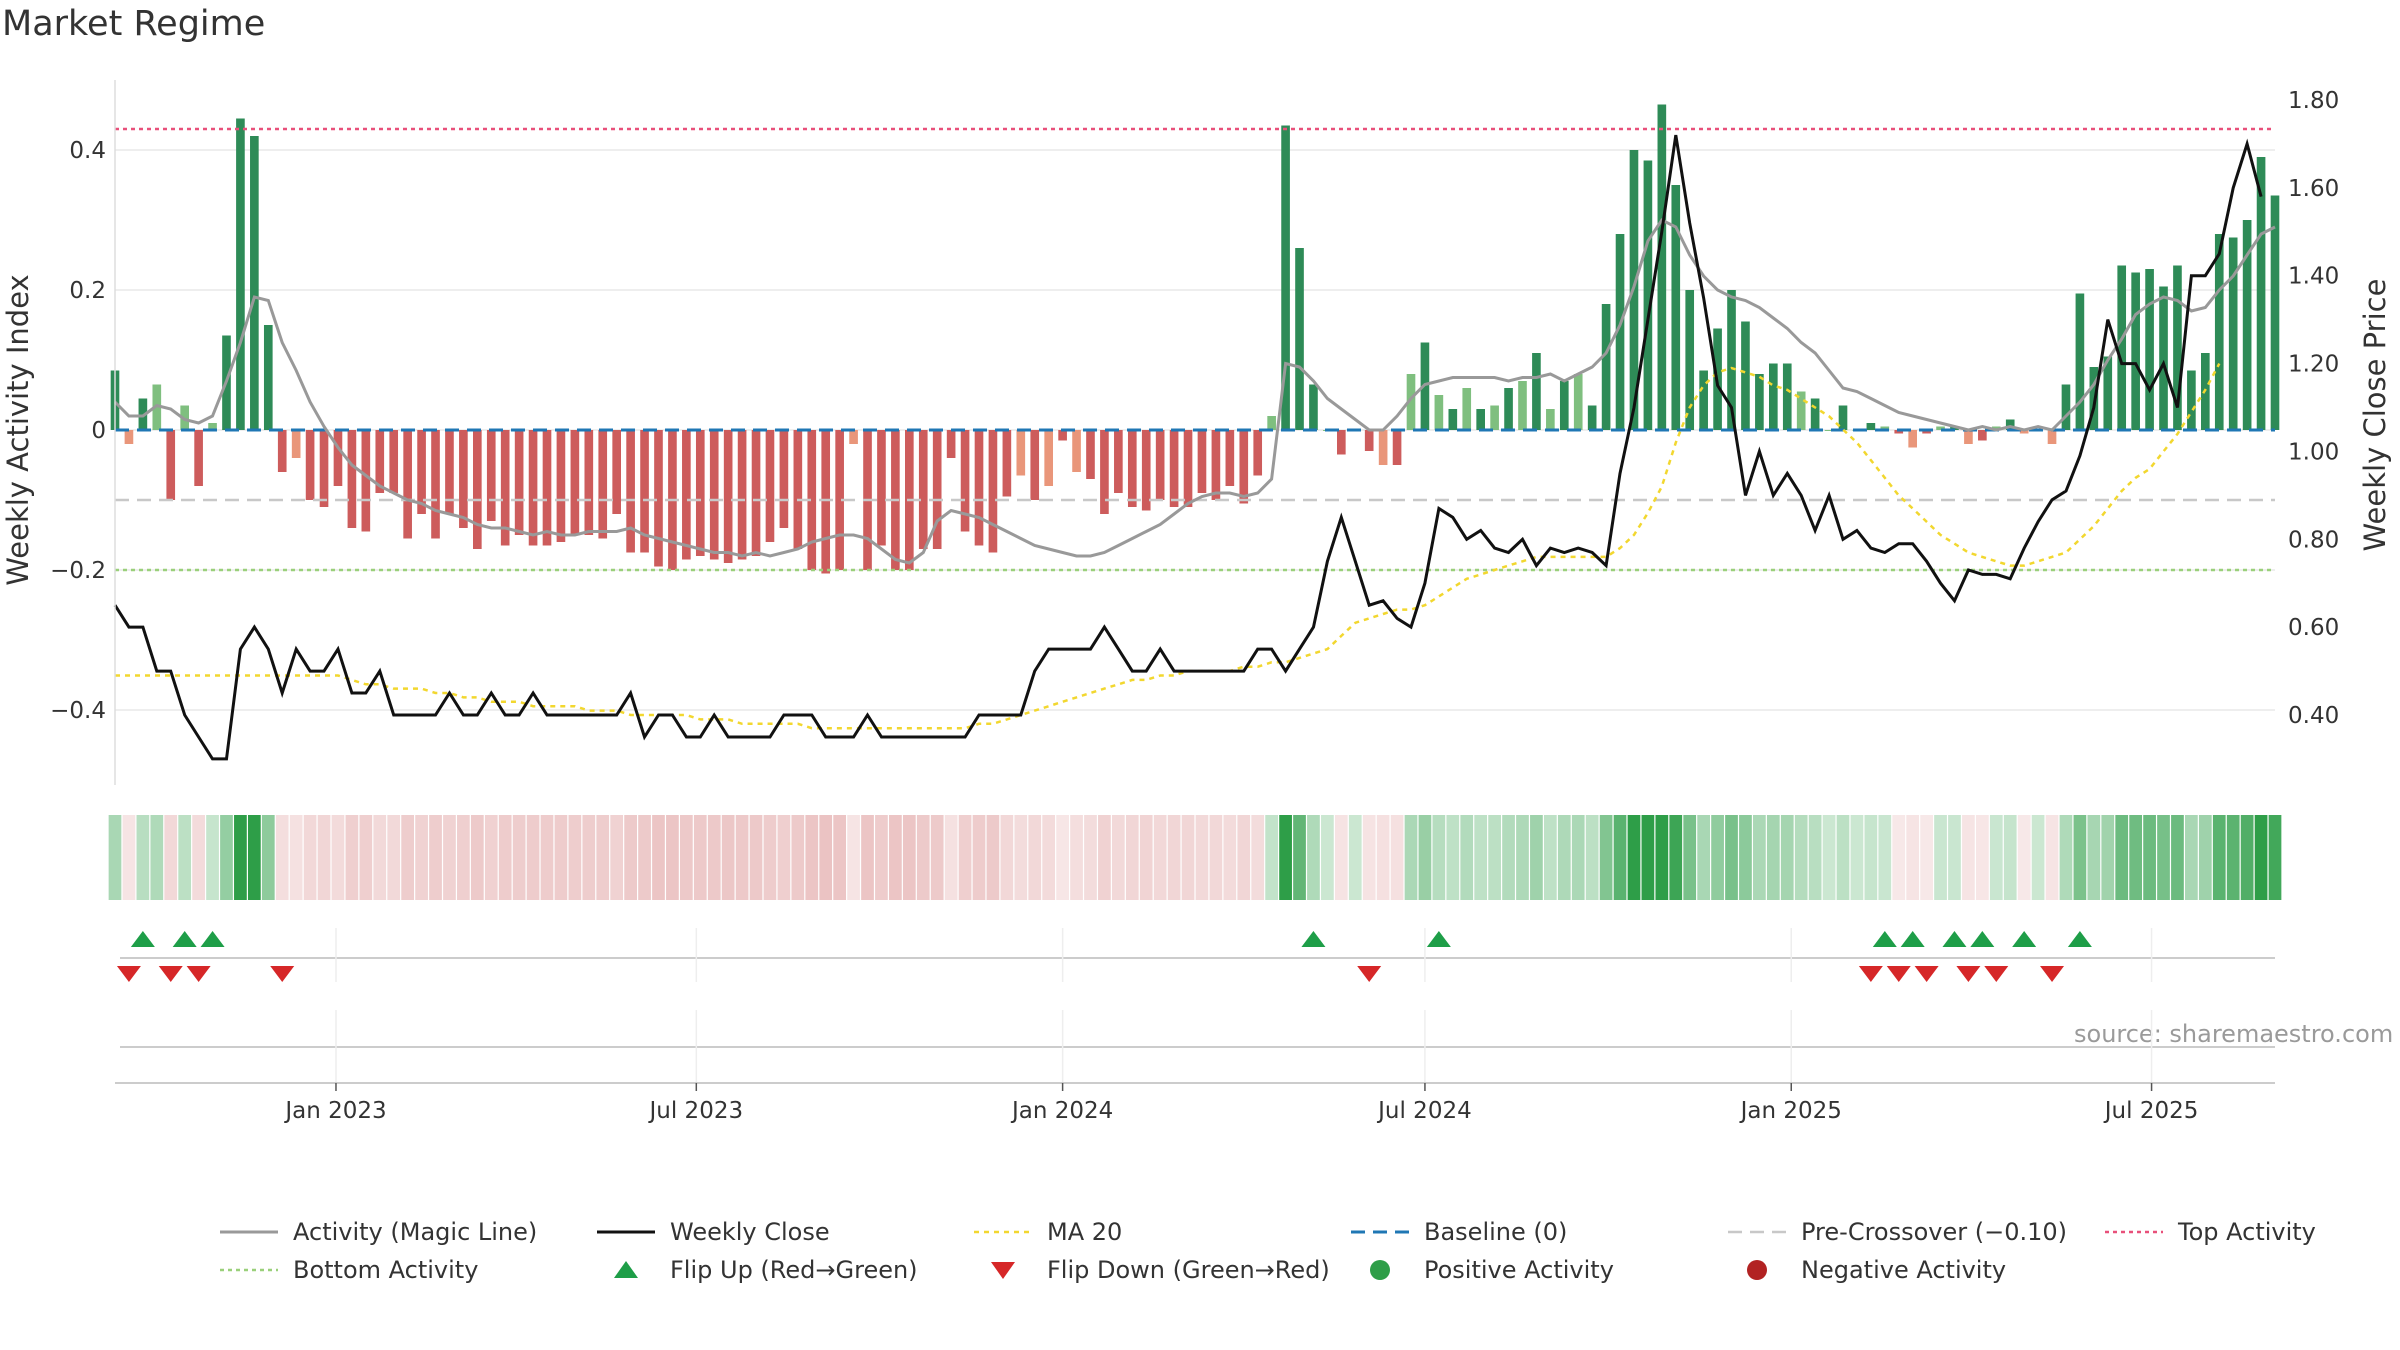  Describe the element at coordinates (1757, 1270) in the screenshot. I see `legend-swatch-negative` at that location.